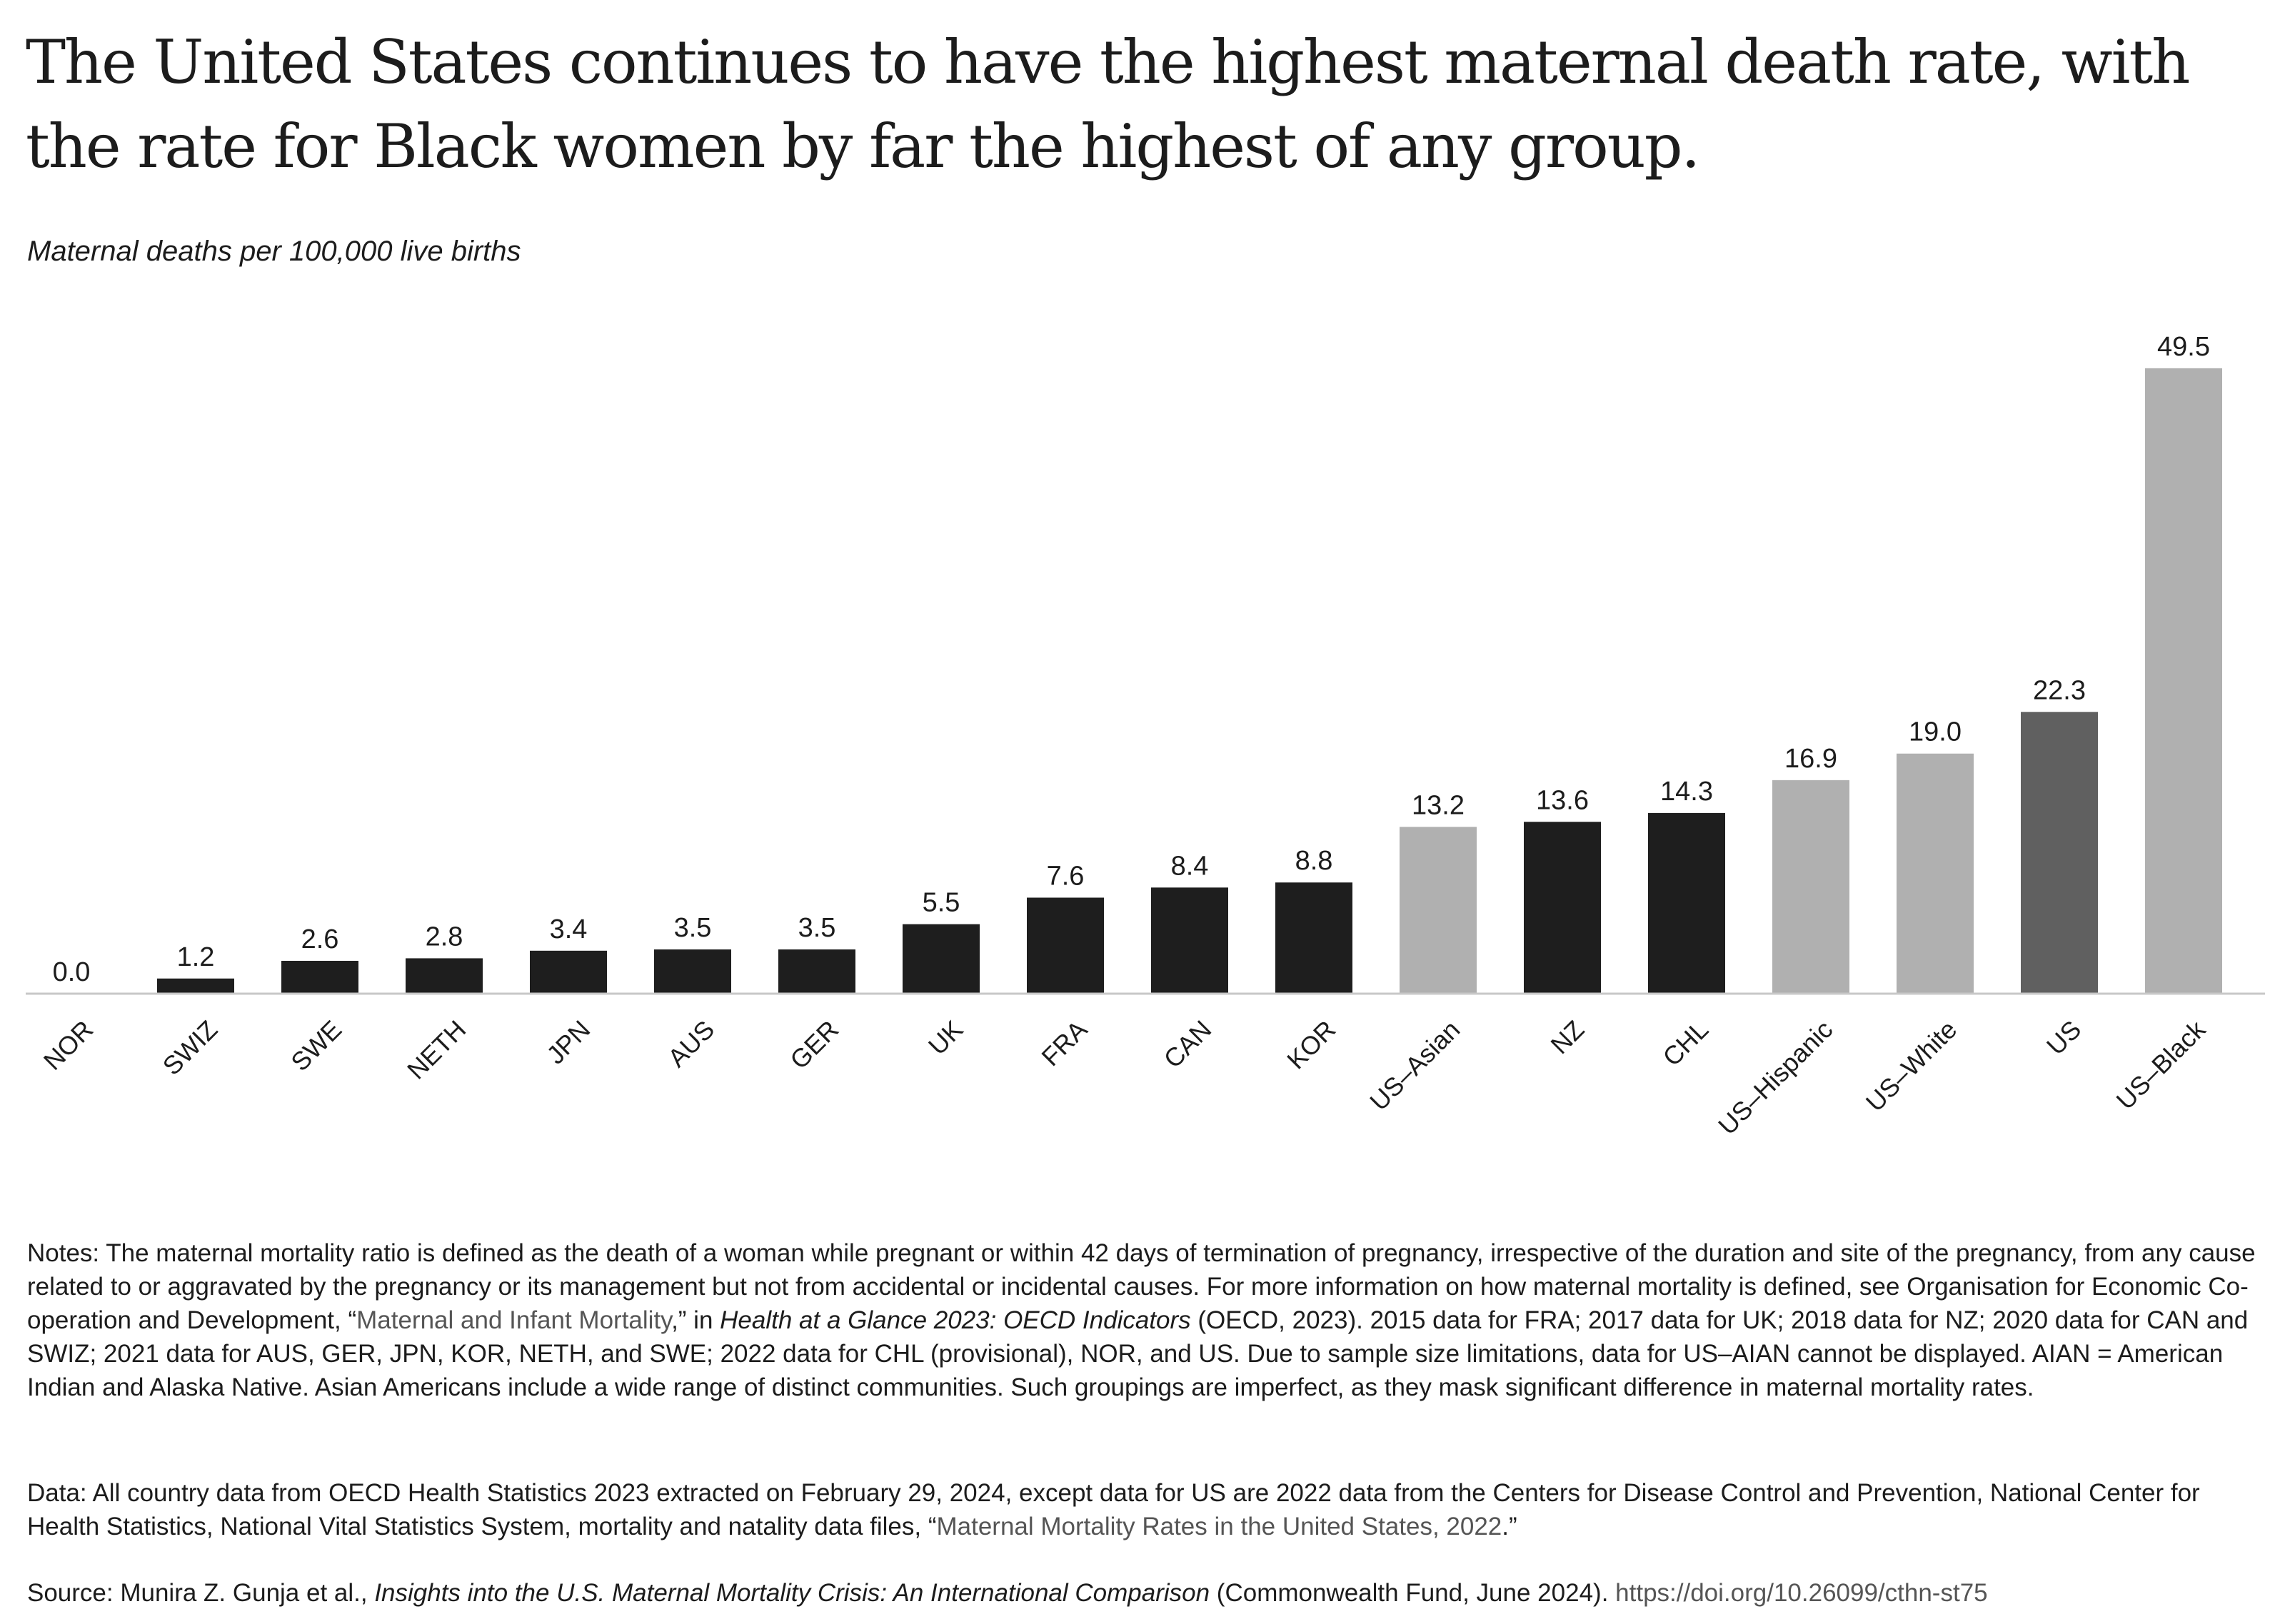 This screenshot has height=1624, width=2285. What do you see at coordinates (1911, 1065) in the screenshot?
I see `x-tick-label: US–White` at bounding box center [1911, 1065].